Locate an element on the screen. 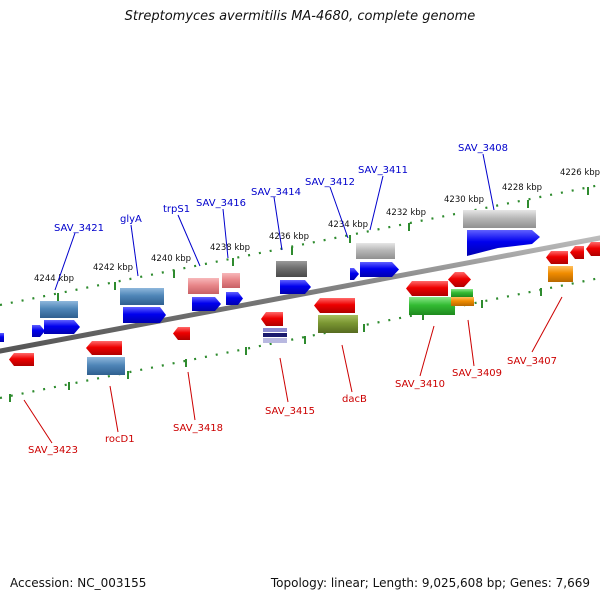 The width and height of the screenshot is (600, 600). kbp-label: 4240 kbp is located at coordinates (171, 259).